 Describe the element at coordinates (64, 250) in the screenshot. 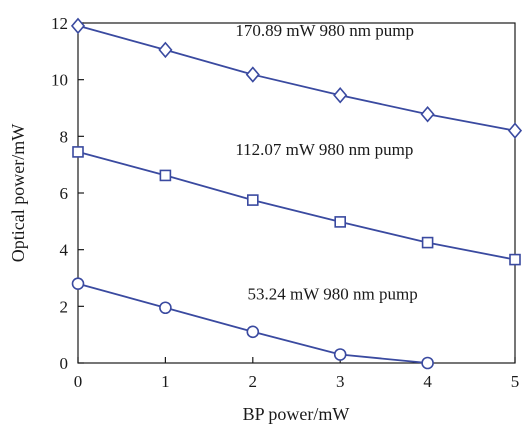

I see `y-tick-label: 4` at that location.